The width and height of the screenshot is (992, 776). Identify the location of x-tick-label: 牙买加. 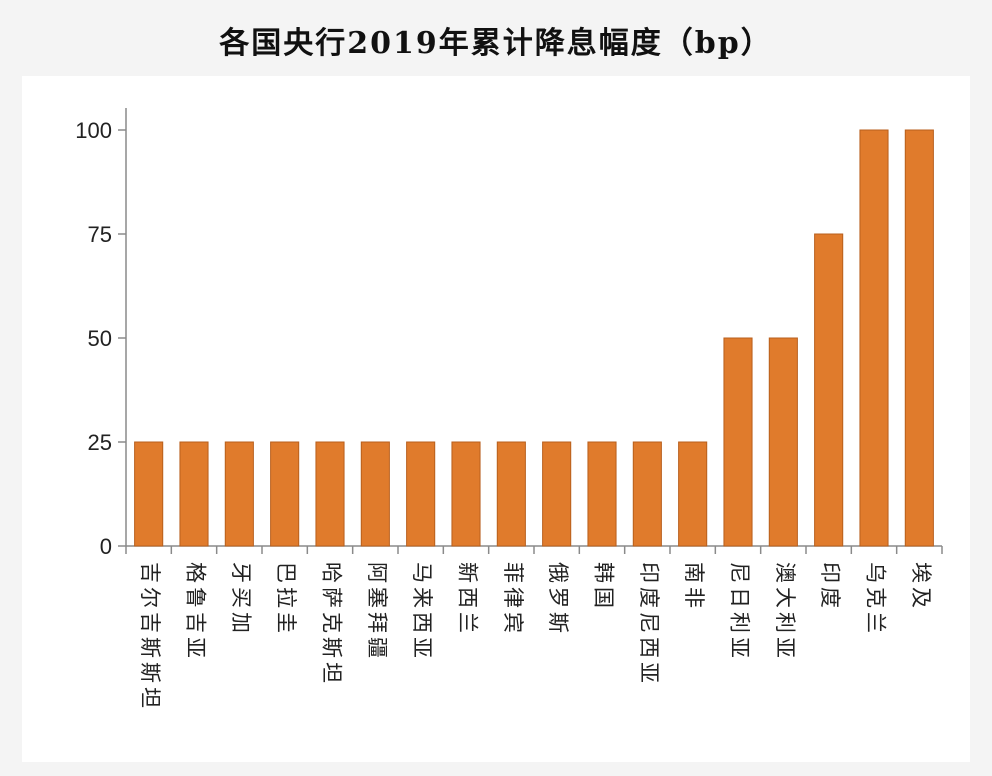
(241, 599).